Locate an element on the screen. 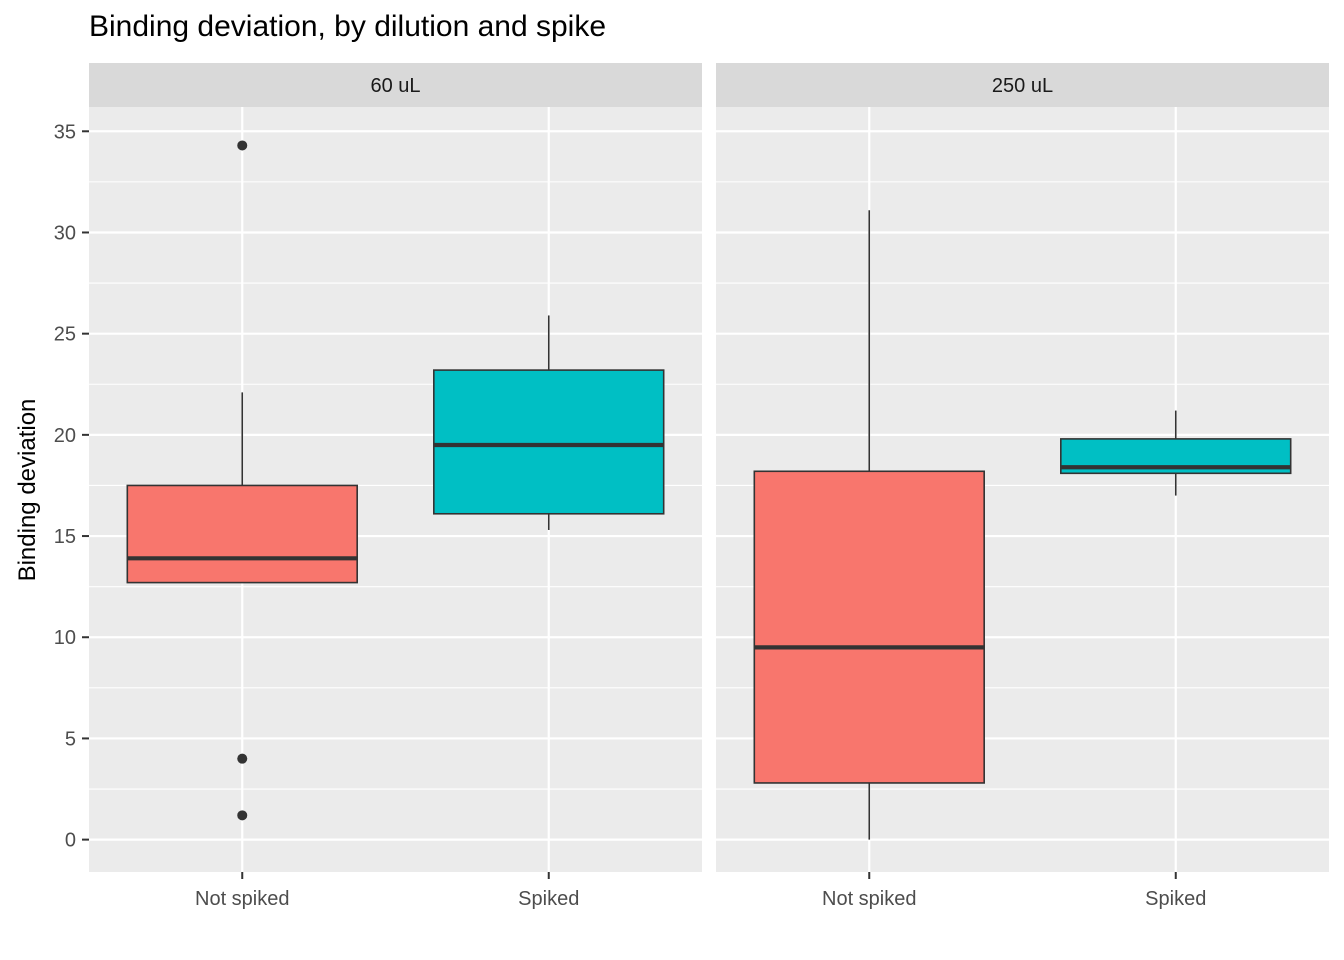 Image resolution: width=1344 pixels, height=960 pixels. facet-strip-label: 250 uL is located at coordinates (1022, 86).